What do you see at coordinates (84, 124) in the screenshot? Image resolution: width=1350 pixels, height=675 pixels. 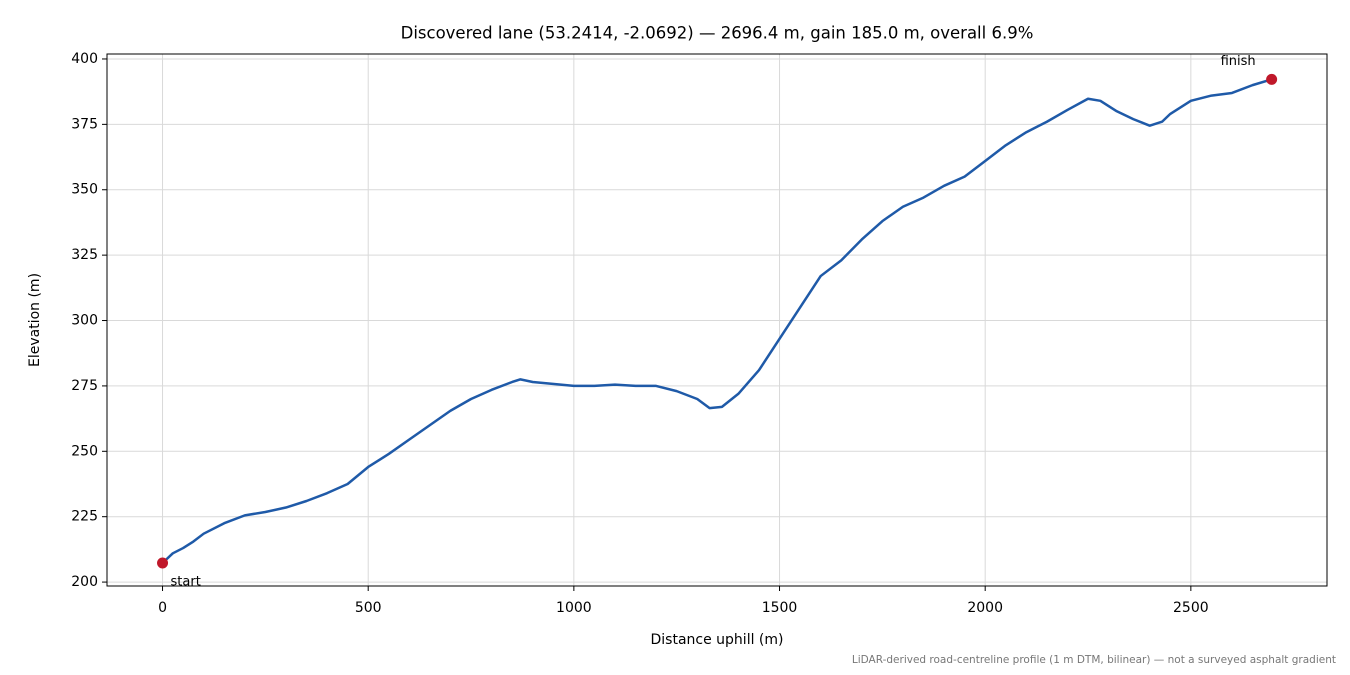 I see `y-tick-label: 375` at bounding box center [84, 124].